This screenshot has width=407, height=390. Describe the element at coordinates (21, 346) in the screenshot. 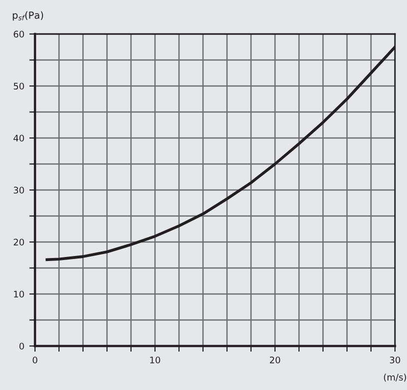

I see `y-tick-label: 0` at that location.